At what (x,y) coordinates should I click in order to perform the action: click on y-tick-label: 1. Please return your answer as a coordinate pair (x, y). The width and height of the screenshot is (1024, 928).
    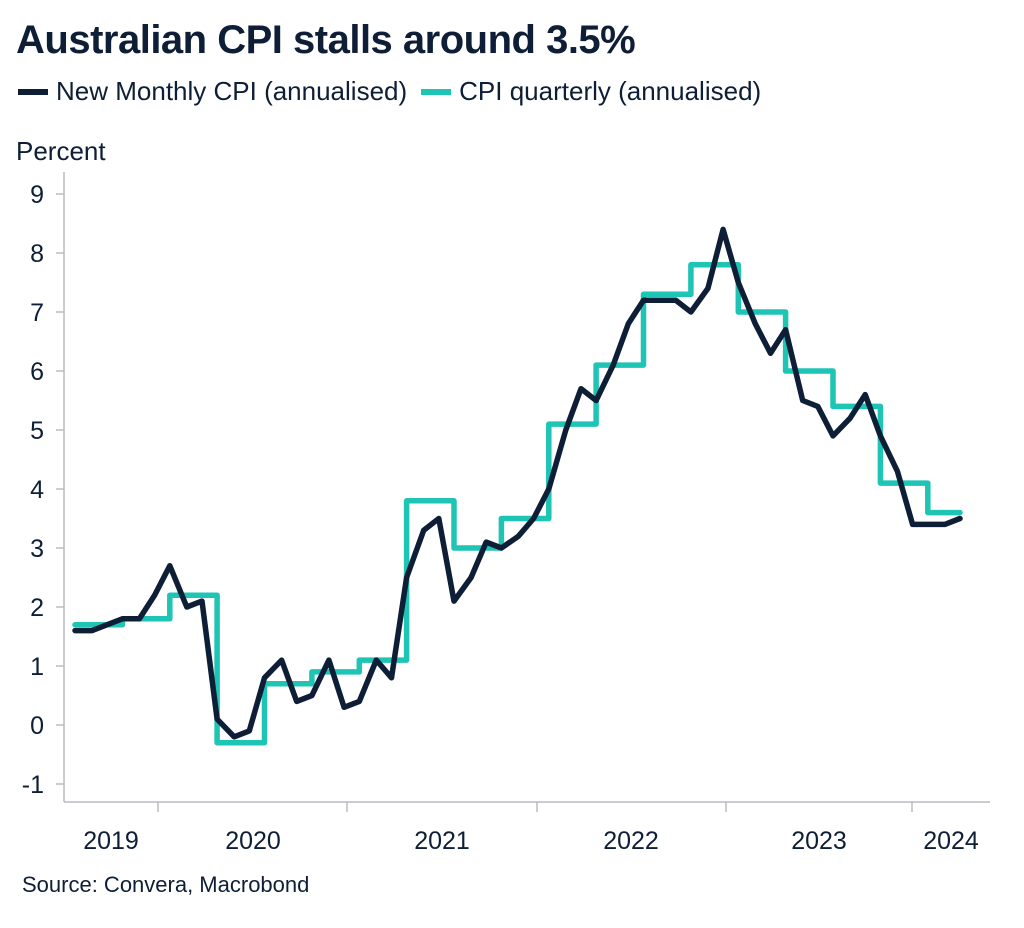
    Looking at the image, I should click on (37, 667).